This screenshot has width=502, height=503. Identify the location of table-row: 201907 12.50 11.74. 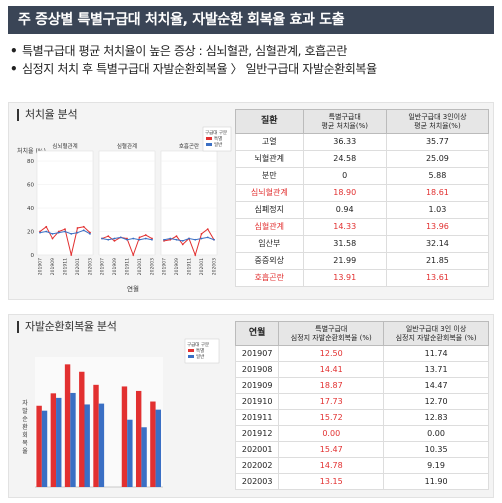
(361, 353).